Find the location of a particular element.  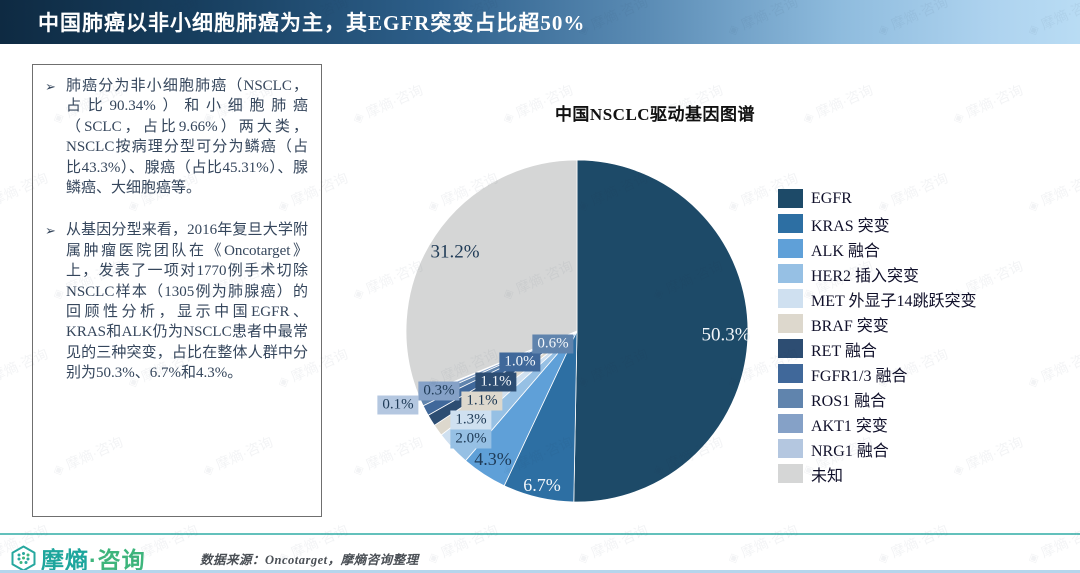

legend-label: AKT1 突变 is located at coordinates (849, 426).